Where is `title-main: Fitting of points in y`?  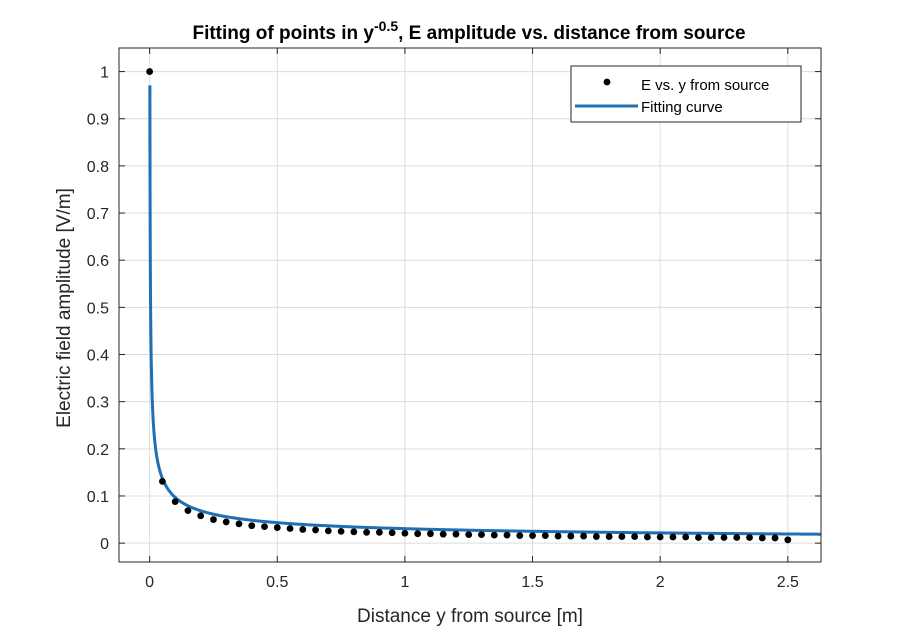 title-main: Fitting of points in y is located at coordinates (283, 33).